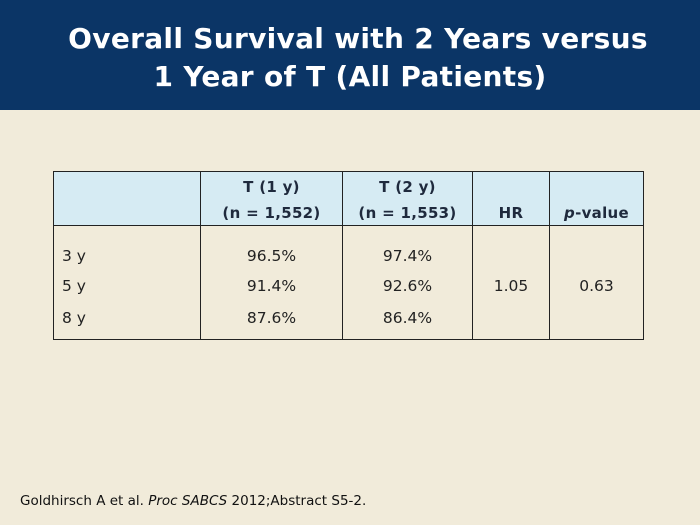  Describe the element at coordinates (297, 501) in the screenshot. I see `citation-rest: 2012;Abstract S5-2.` at that location.